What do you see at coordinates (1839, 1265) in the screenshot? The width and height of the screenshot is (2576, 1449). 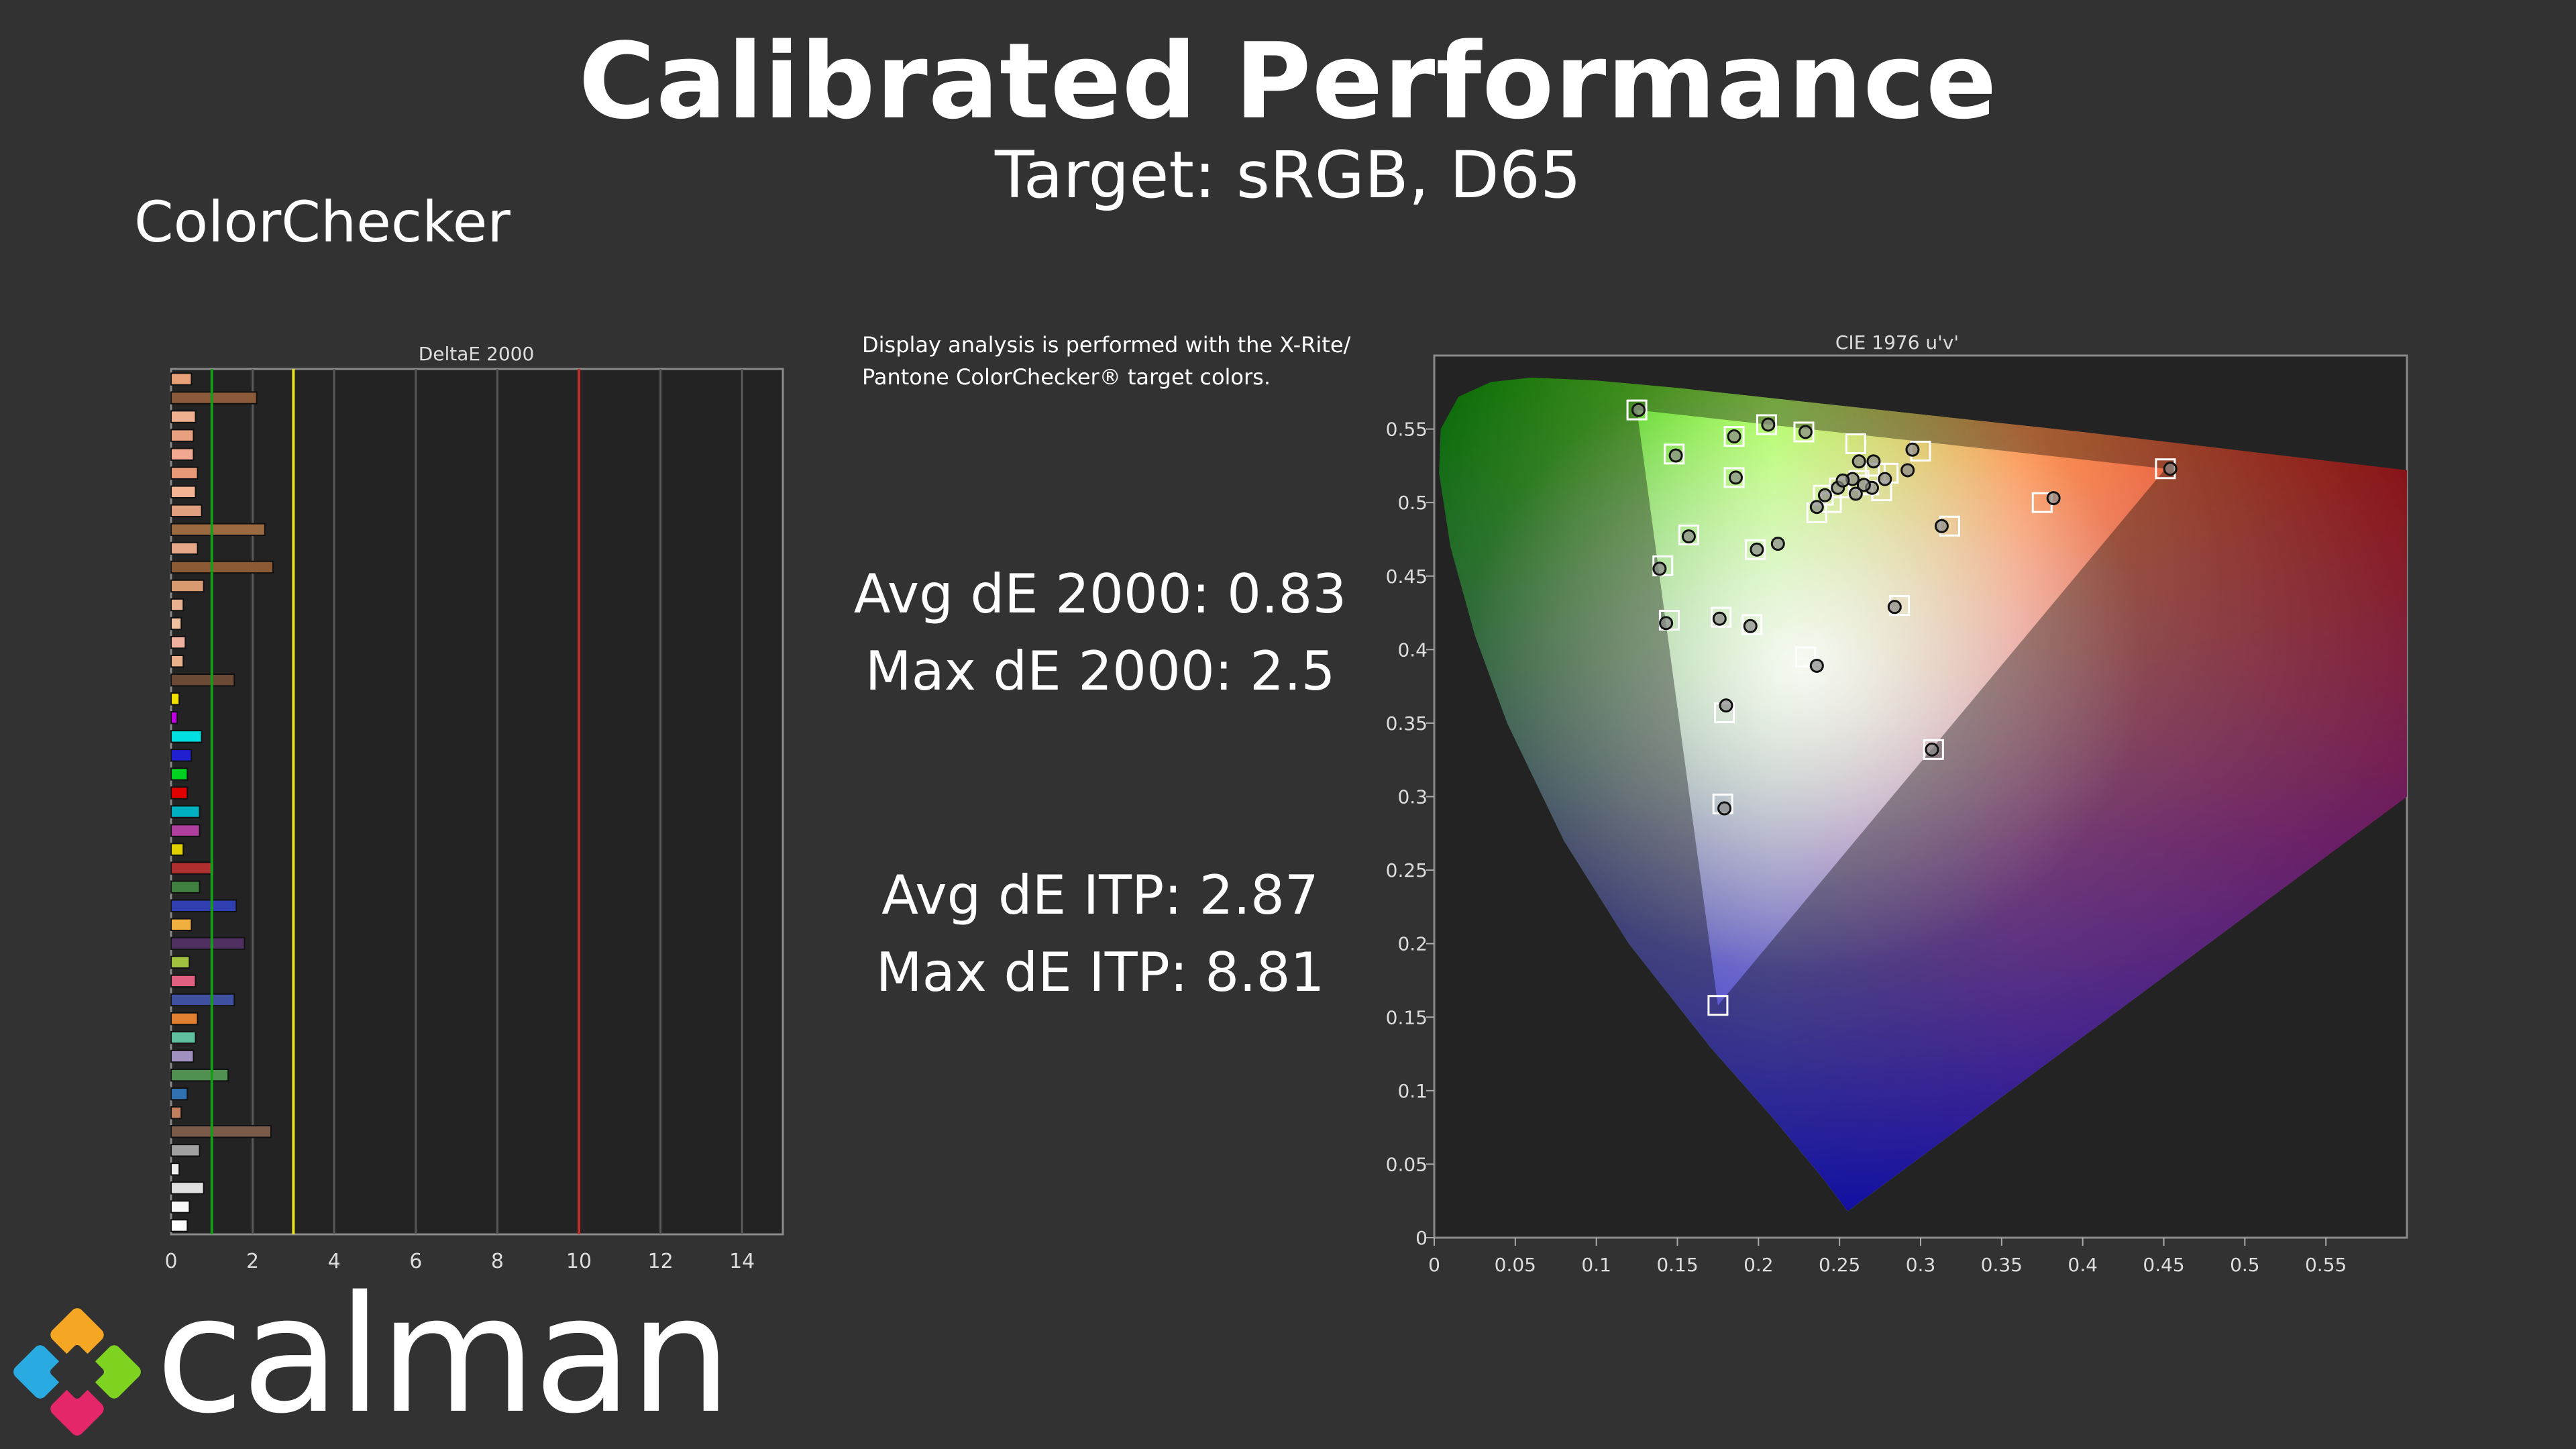 I see `cie-x-tick-label: 0.25` at bounding box center [1839, 1265].